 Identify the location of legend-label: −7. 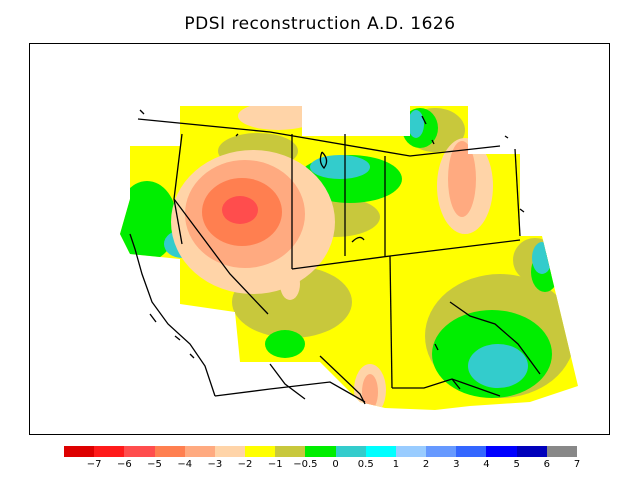
(94, 464).